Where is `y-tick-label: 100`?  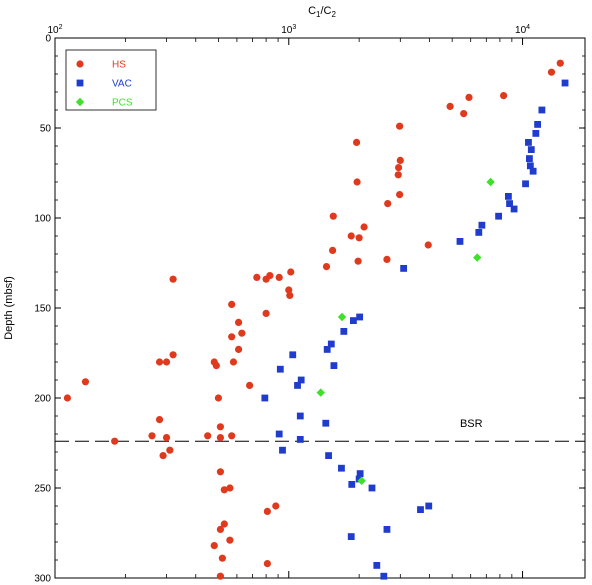 y-tick-label: 100 is located at coordinates (42, 219).